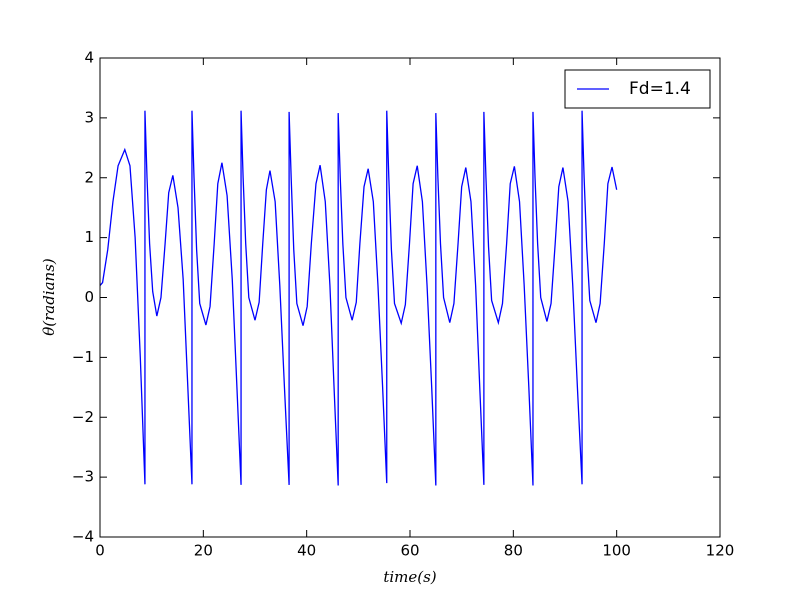 This screenshot has height=600, width=800. What do you see at coordinates (203, 551) in the screenshot?
I see `x-tick-label: 20` at bounding box center [203, 551].